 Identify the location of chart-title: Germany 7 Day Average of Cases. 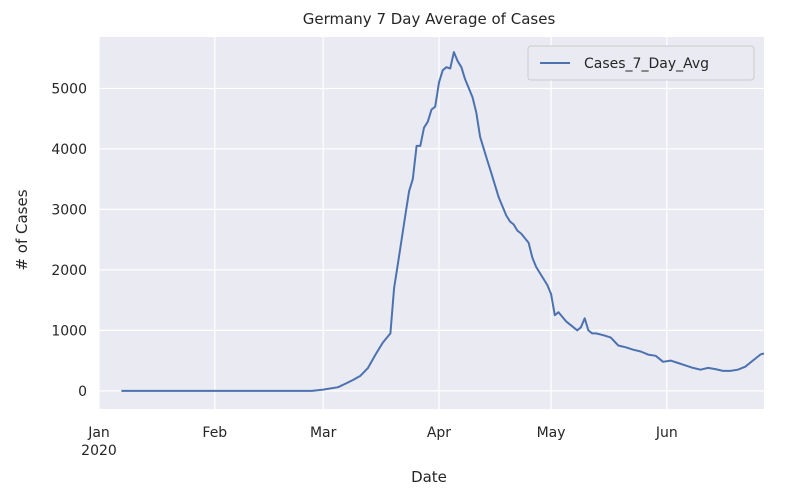
(429, 19).